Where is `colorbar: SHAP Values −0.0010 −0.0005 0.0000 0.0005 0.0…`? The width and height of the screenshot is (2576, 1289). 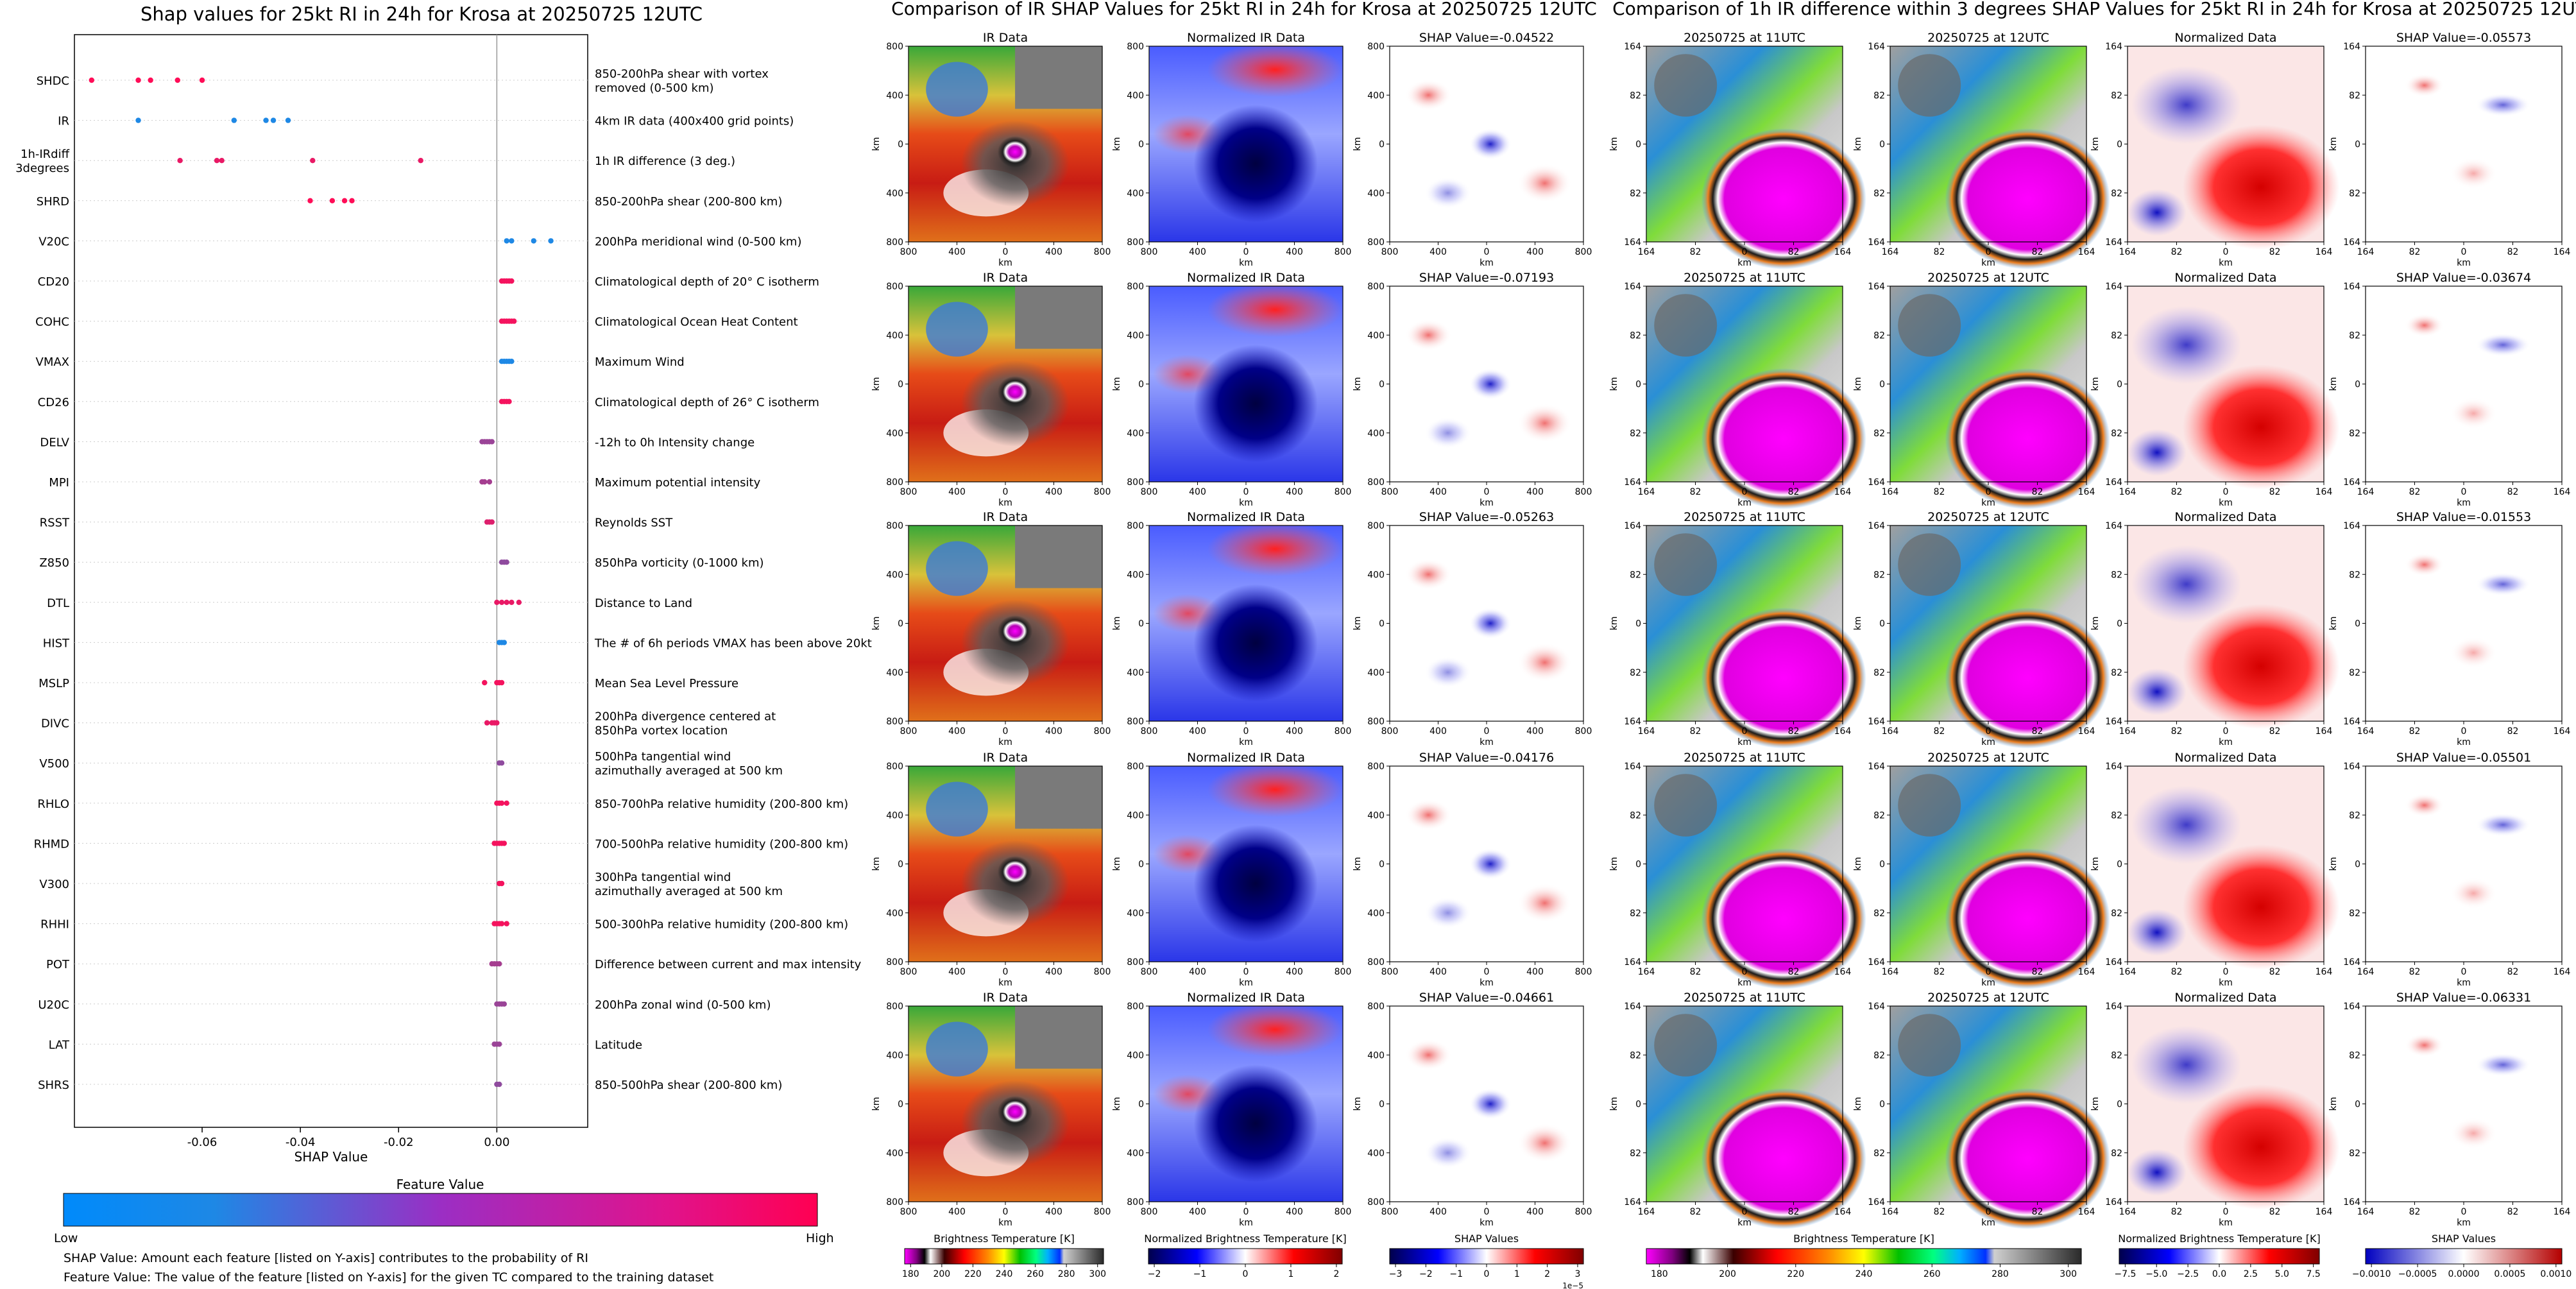
colorbar: SHAP Values −0.0010 −0.0005 0.0000 0.0005 0.0… is located at coordinates (2462, 1256).